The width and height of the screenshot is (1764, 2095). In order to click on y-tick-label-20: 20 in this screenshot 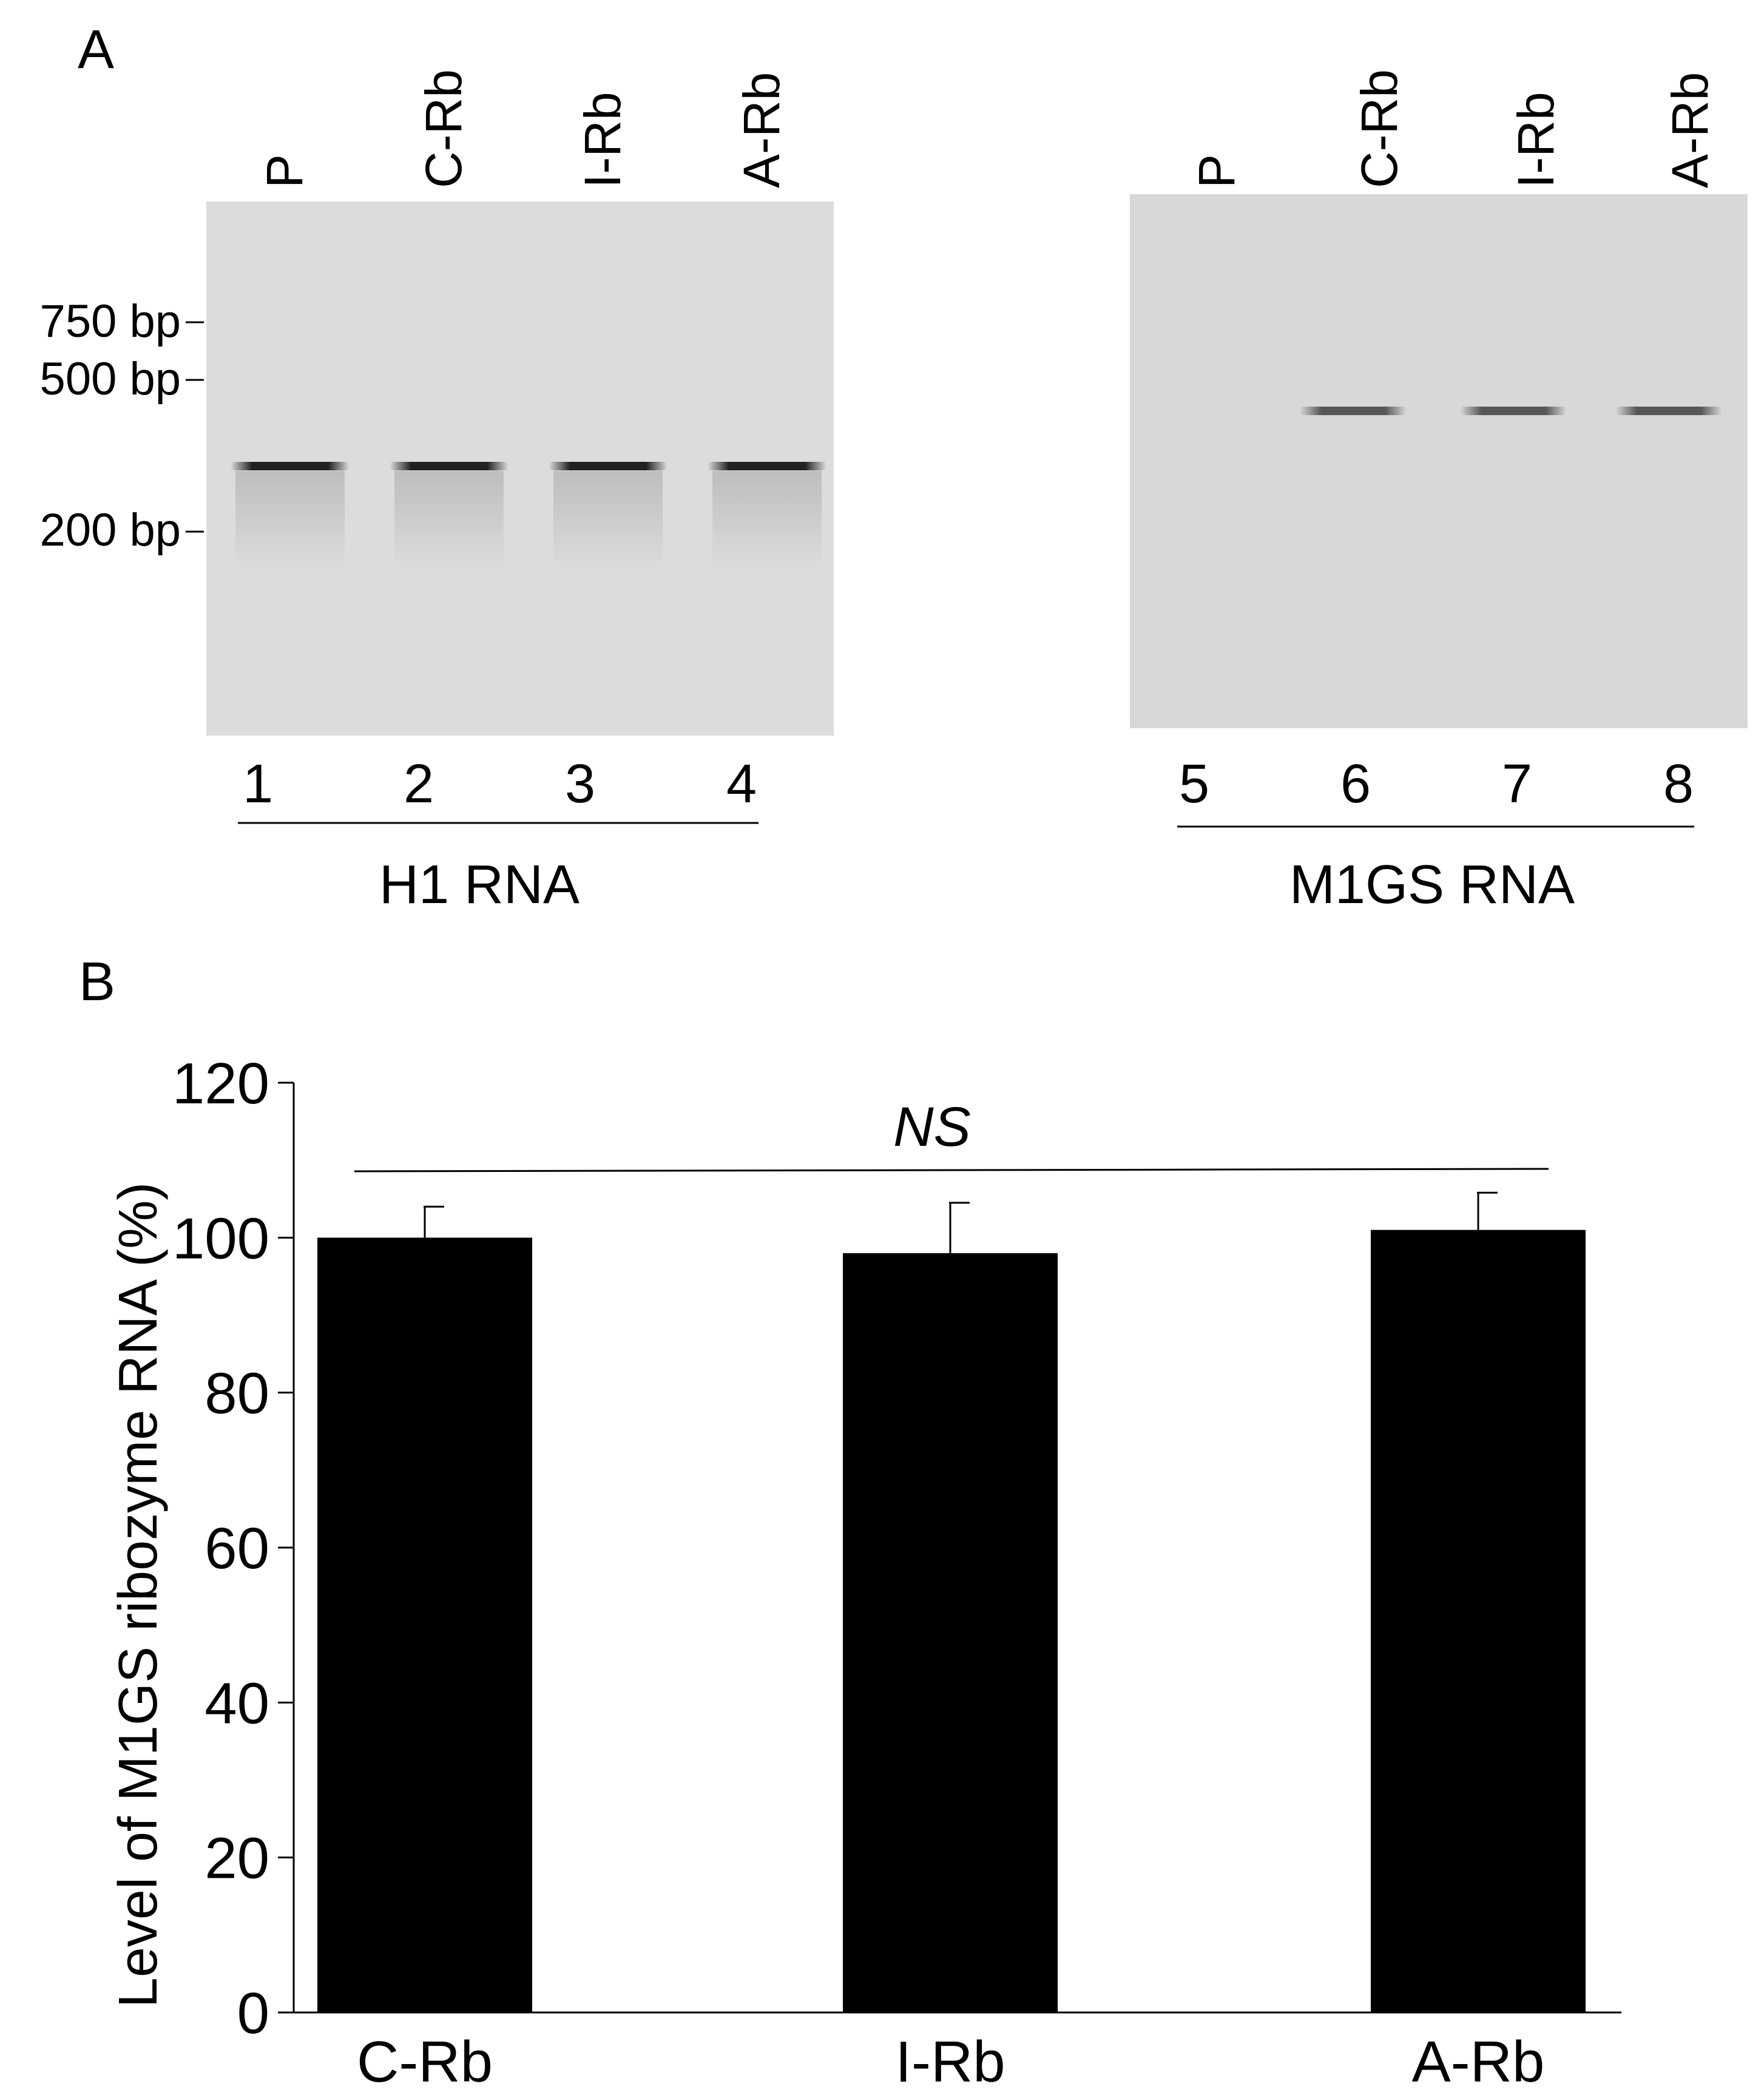, I will do `click(237, 1858)`.